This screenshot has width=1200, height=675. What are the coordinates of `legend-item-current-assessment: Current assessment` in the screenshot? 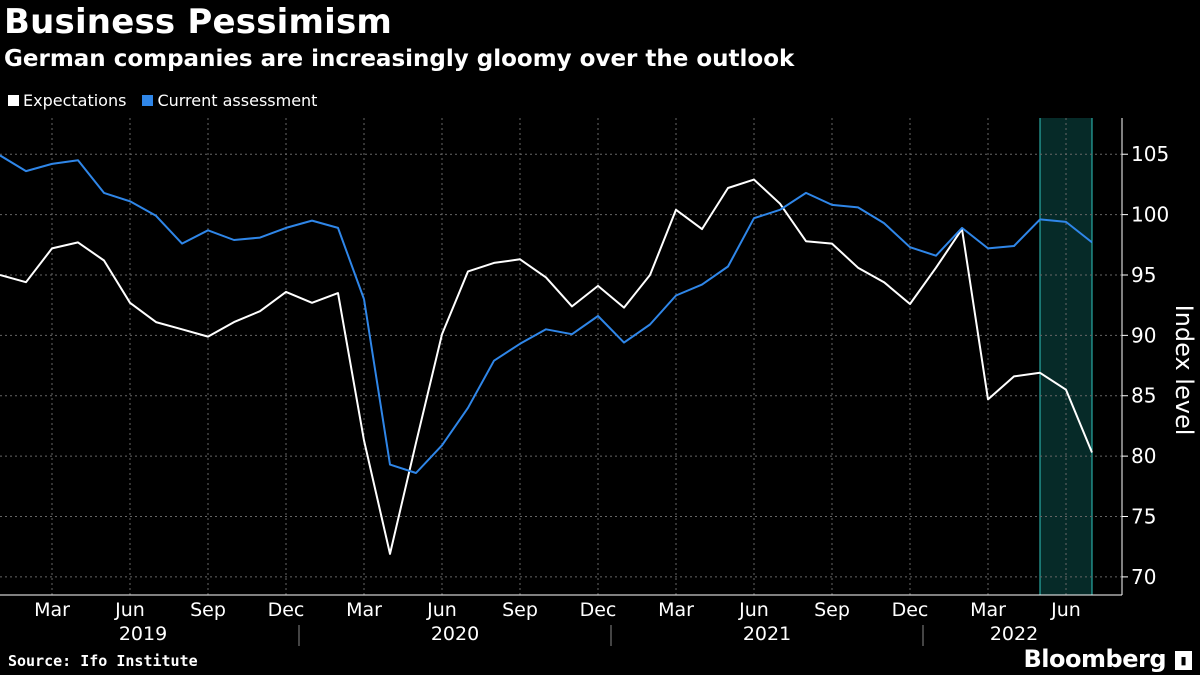 It's located at (229, 100).